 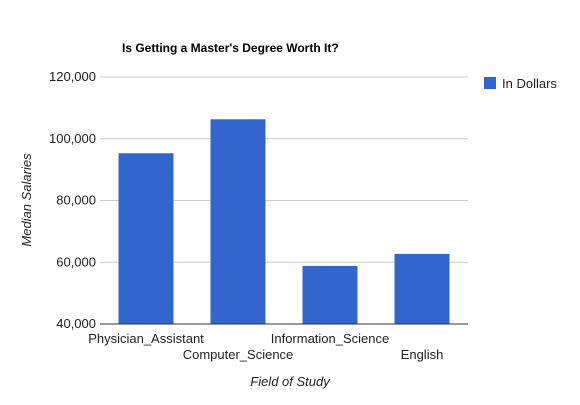 I want to click on y-axis-label: Median Salaries, so click(x=26, y=200).